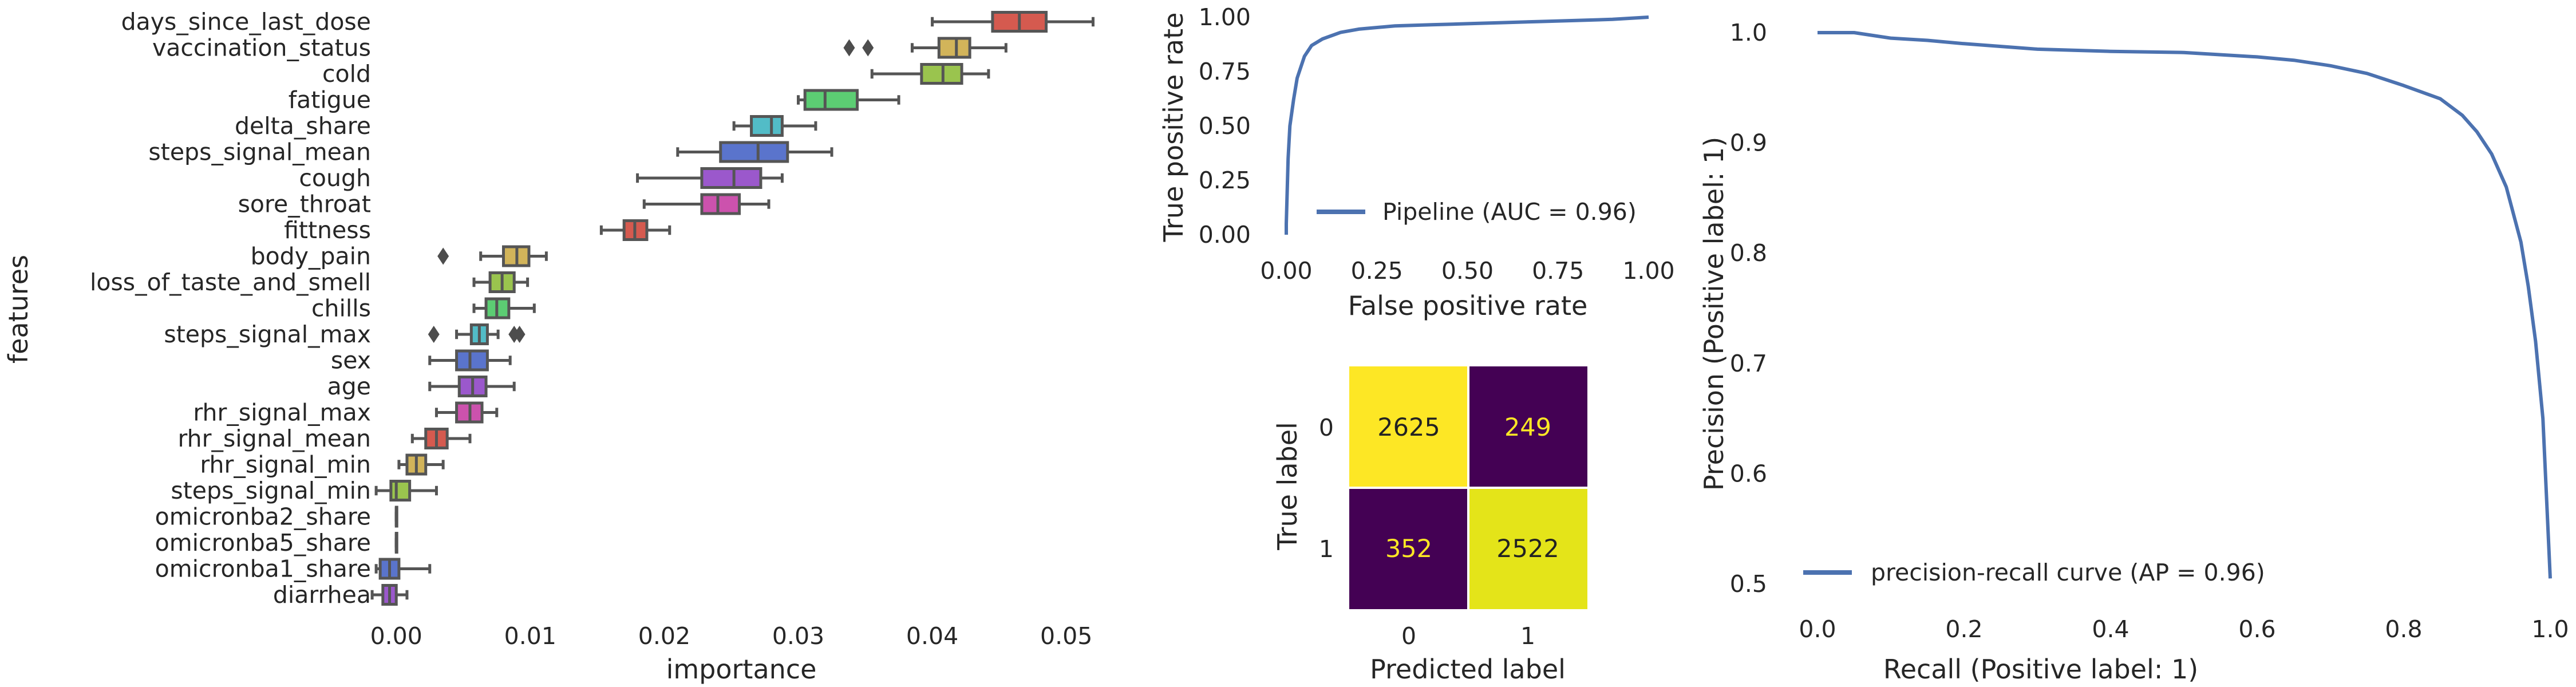 The height and width of the screenshot is (687, 2576). Describe the element at coordinates (1467, 271) in the screenshot. I see `roc-x-tick-label: 0.50` at that location.